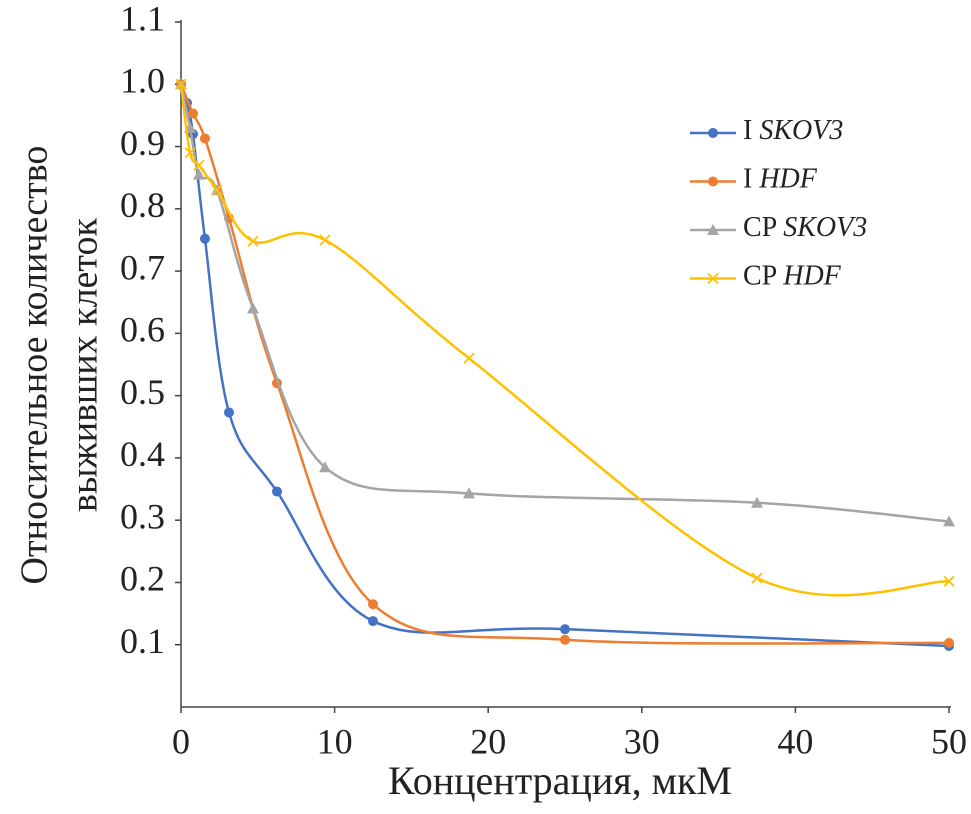  Describe the element at coordinates (949, 741) in the screenshot. I see `x-tick-label: 50` at that location.